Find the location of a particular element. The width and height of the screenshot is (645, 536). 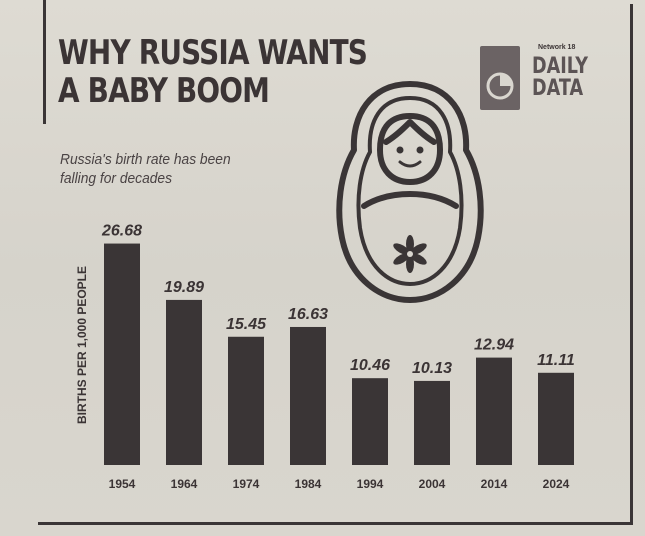

value-label-1984: 16.63 is located at coordinates (308, 314).